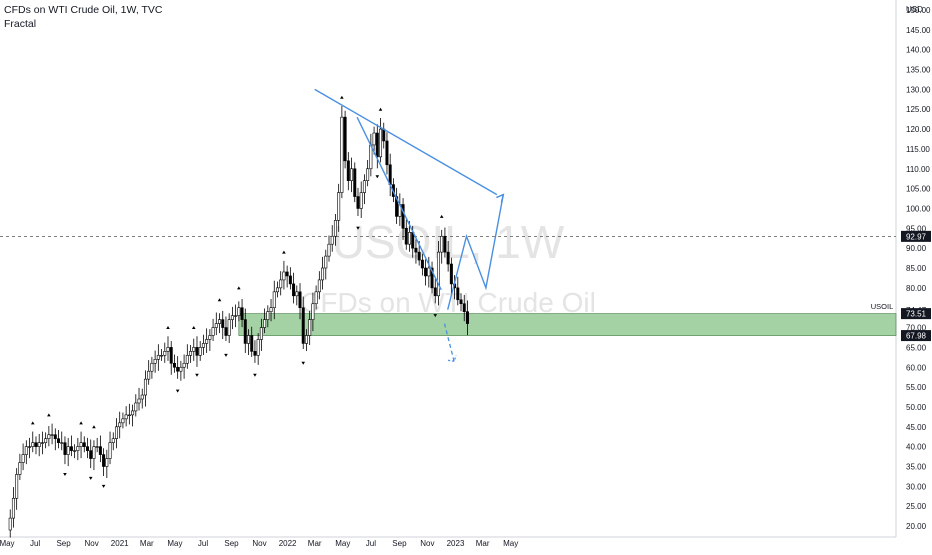 This screenshot has width=932, height=555. Describe the element at coordinates (406, 142) in the screenshot. I see `trendline` at that location.